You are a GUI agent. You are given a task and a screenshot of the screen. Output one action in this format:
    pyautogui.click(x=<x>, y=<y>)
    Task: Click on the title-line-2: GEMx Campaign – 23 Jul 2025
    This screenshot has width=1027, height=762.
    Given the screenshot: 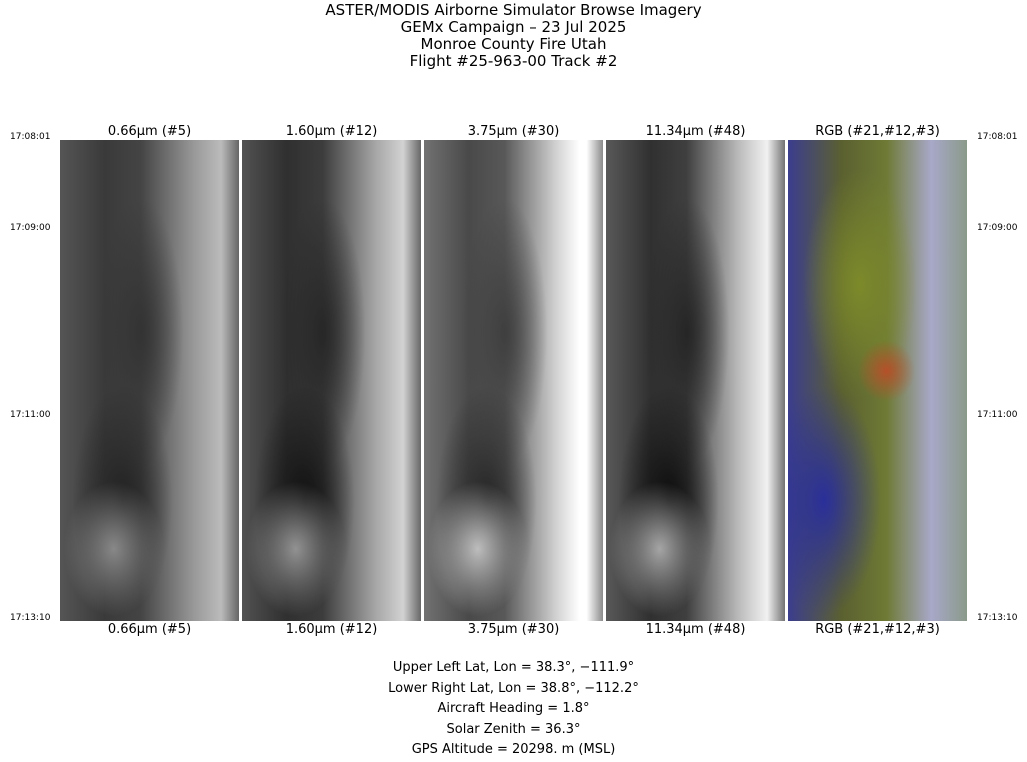 What is the action you would take?
    pyautogui.click(x=513, y=27)
    